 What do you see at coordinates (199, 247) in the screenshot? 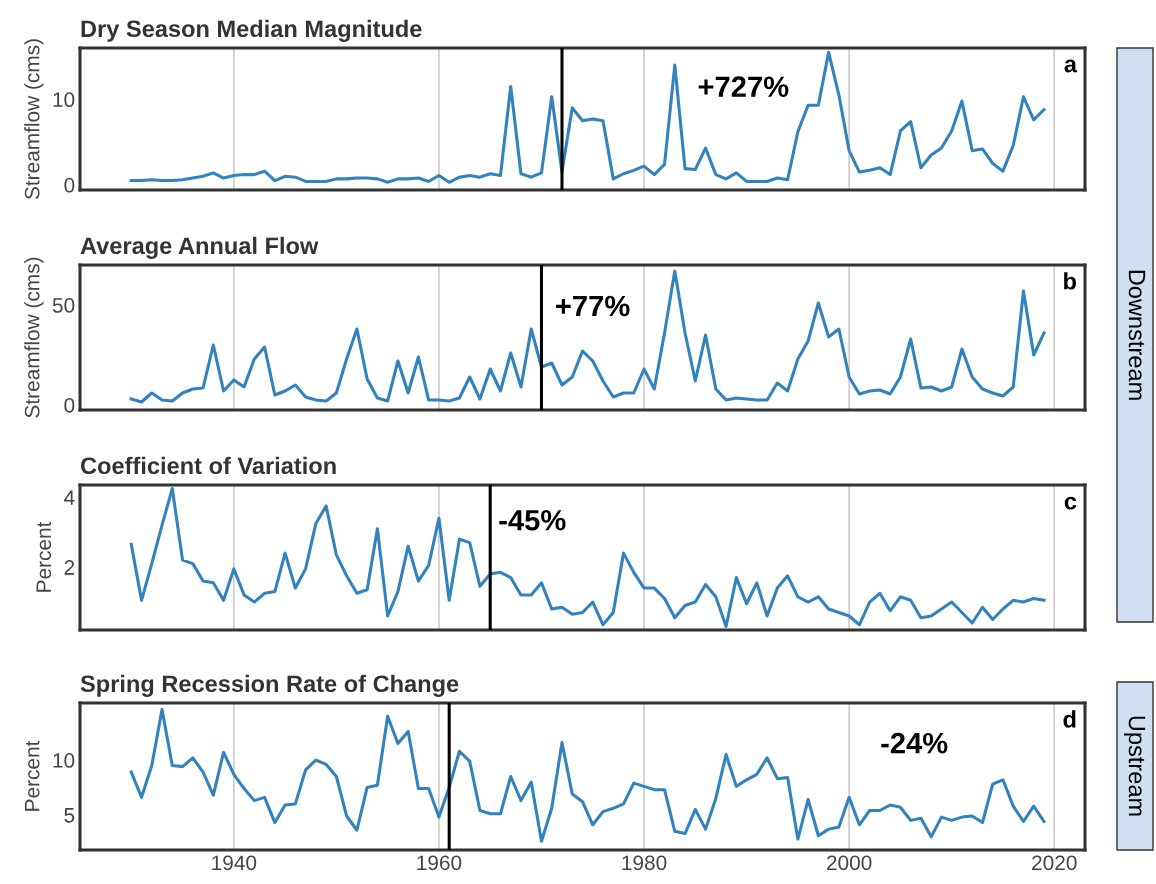
I see `chart-title: Average Annual Flow` at bounding box center [199, 247].